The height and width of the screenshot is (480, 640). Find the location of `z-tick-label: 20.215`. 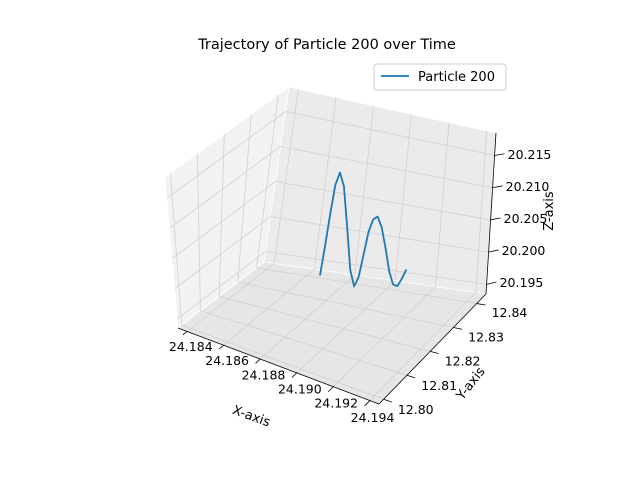

z-tick-label: 20.215 is located at coordinates (530, 154).